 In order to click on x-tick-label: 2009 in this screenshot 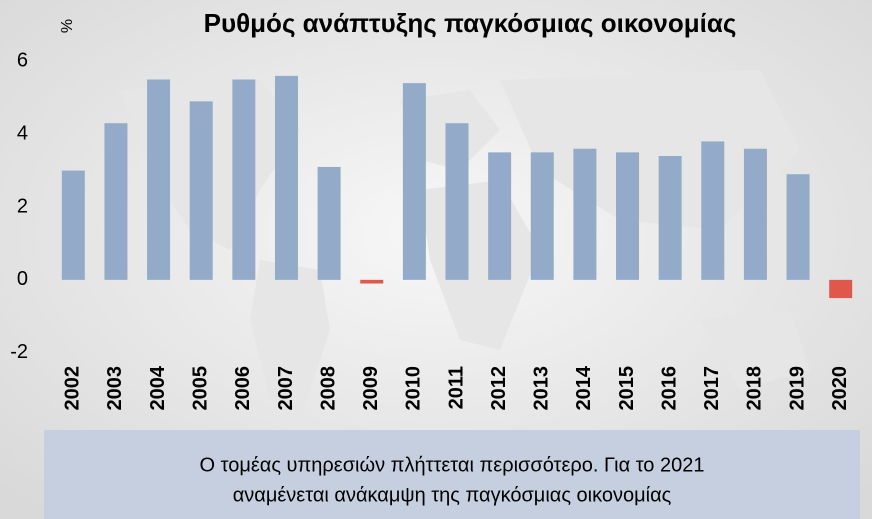, I will do `click(371, 388)`.